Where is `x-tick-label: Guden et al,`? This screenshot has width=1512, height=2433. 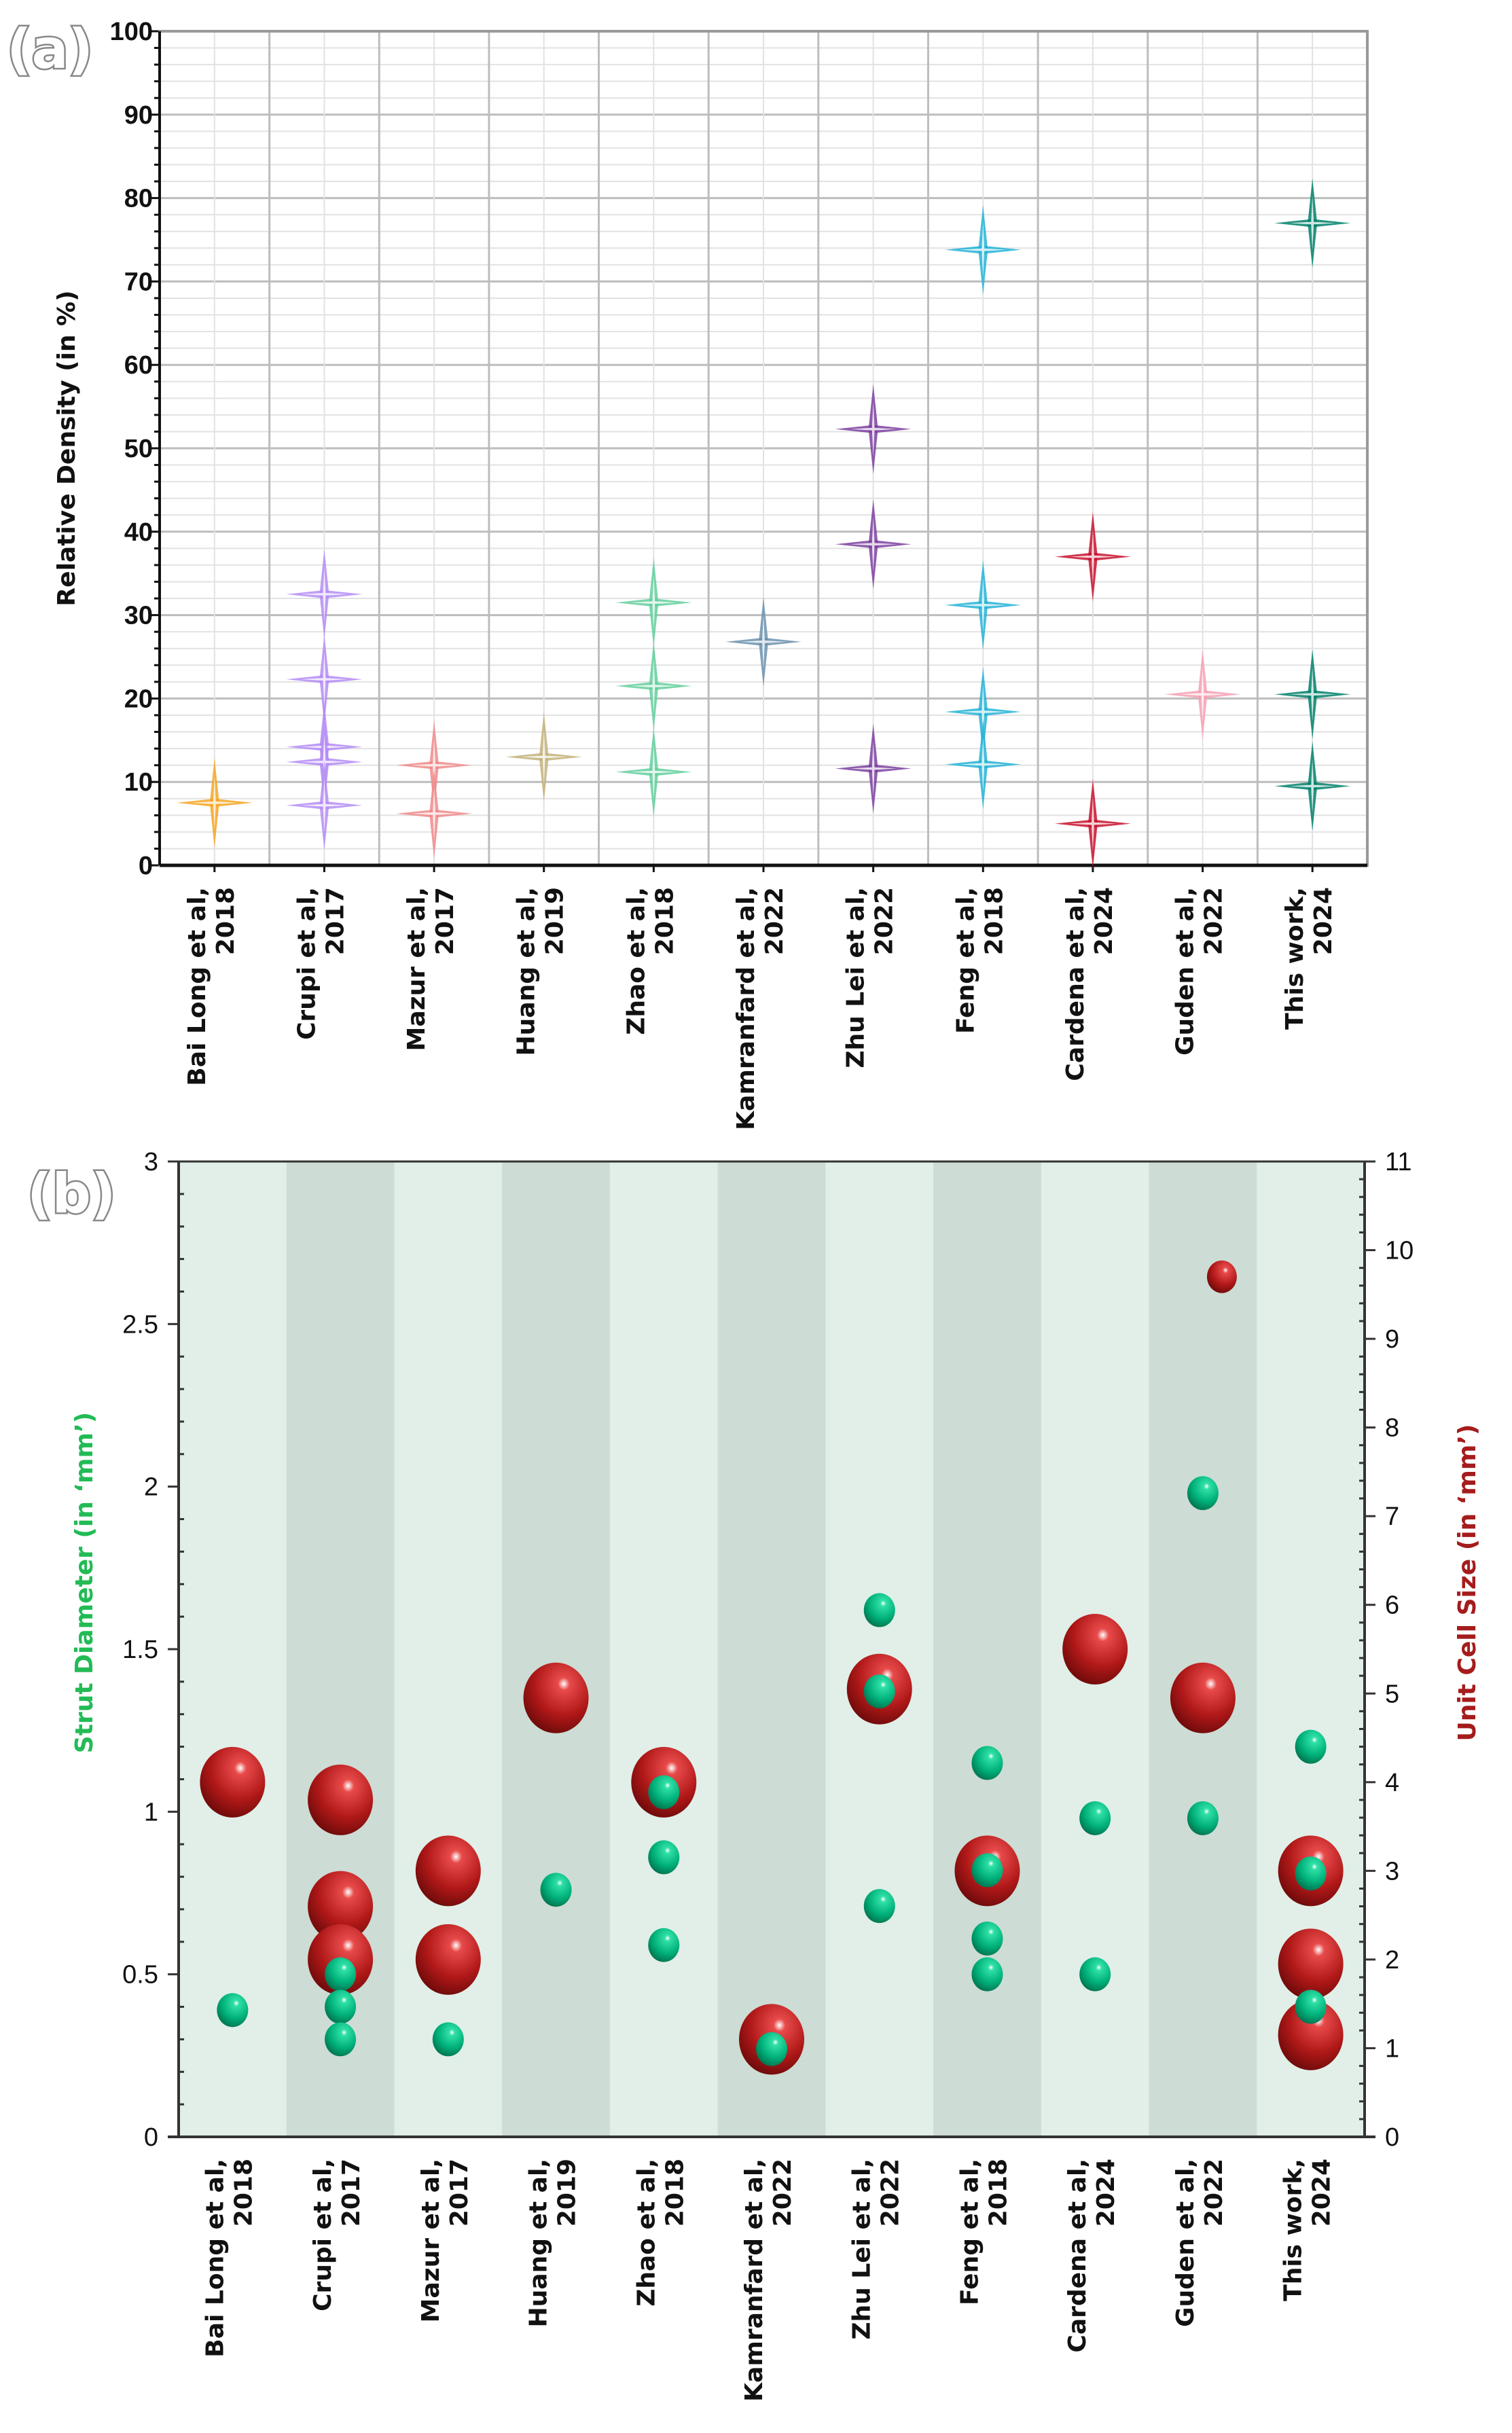 x-tick-label: Guden et al, is located at coordinates (1186, 971).